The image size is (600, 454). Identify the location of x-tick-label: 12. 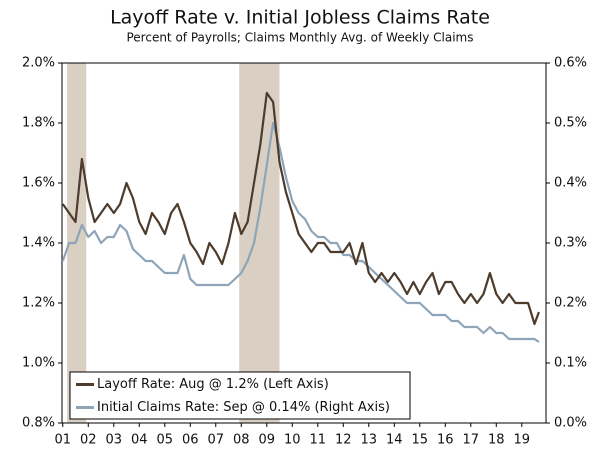
(343, 440).